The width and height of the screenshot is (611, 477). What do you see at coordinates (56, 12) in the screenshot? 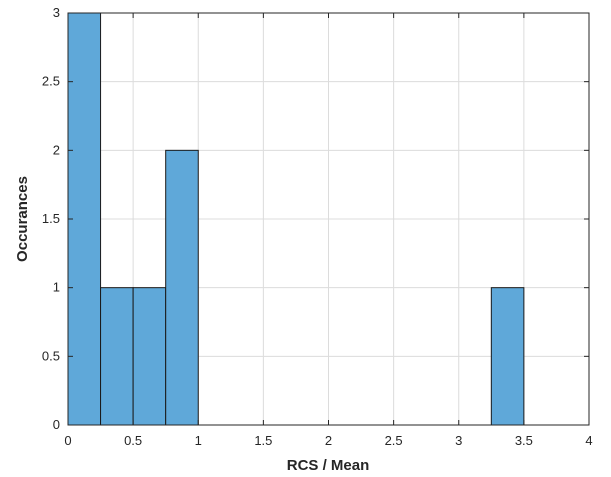
I see `y-tick-label: 3` at bounding box center [56, 12].